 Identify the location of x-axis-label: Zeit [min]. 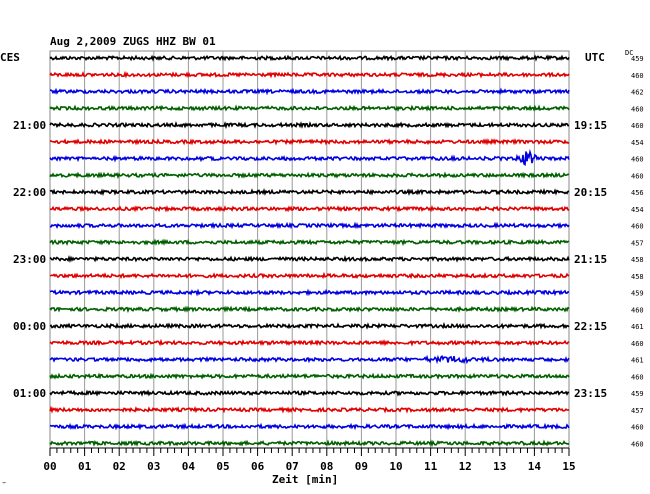
(305, 479).